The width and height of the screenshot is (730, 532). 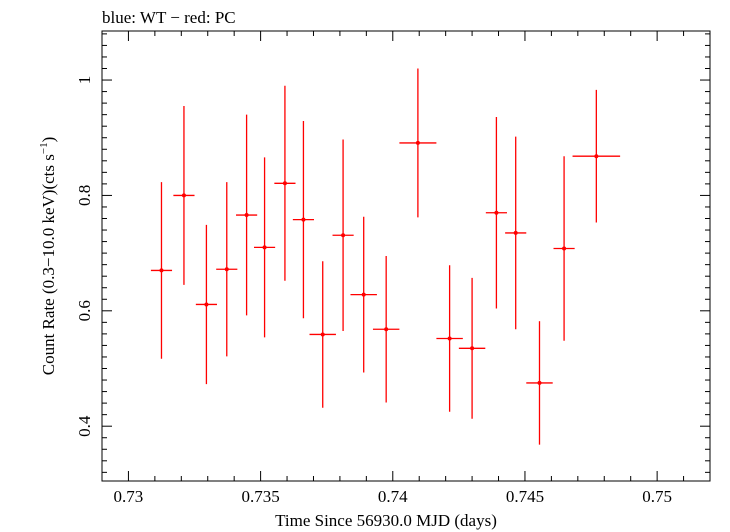 I want to click on x-tick-label: 0.73, so click(x=129, y=496).